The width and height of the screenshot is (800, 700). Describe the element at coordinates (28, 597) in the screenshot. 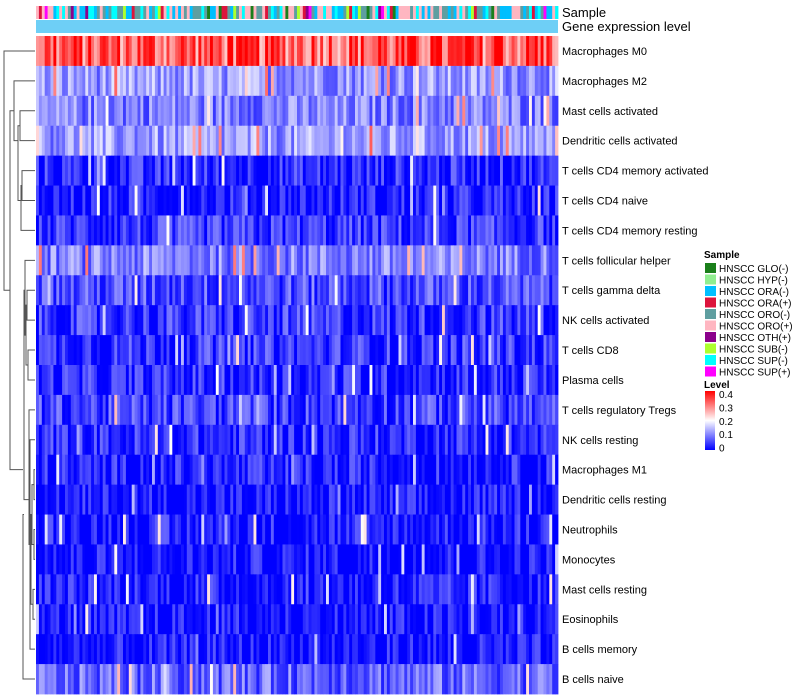

I see `dendrogram-branch` at that location.